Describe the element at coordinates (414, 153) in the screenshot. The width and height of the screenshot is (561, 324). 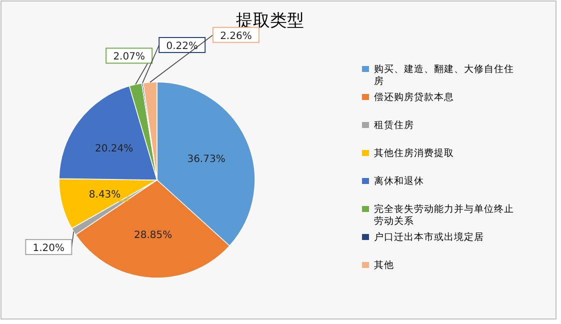
I see `legend-label: 其他住房消费提取` at that location.